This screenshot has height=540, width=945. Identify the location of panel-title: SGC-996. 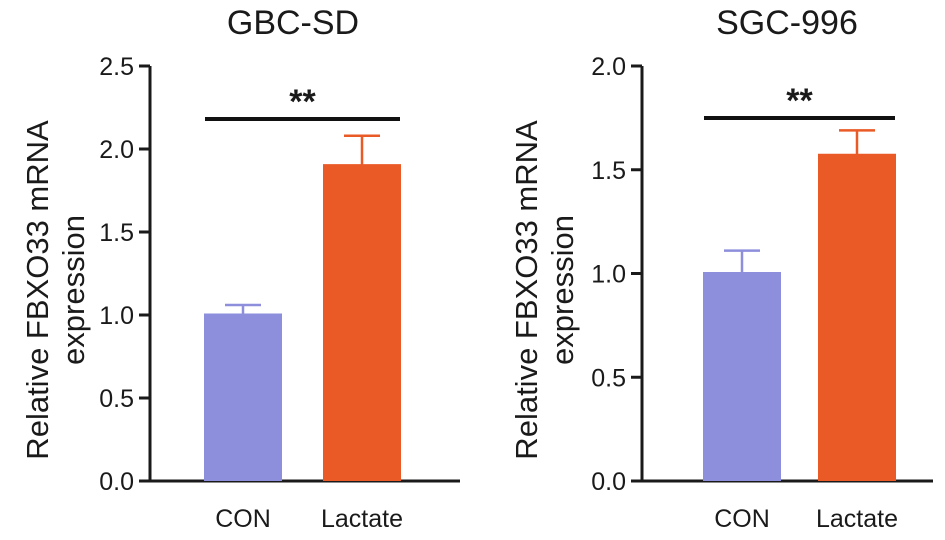
(787, 23).